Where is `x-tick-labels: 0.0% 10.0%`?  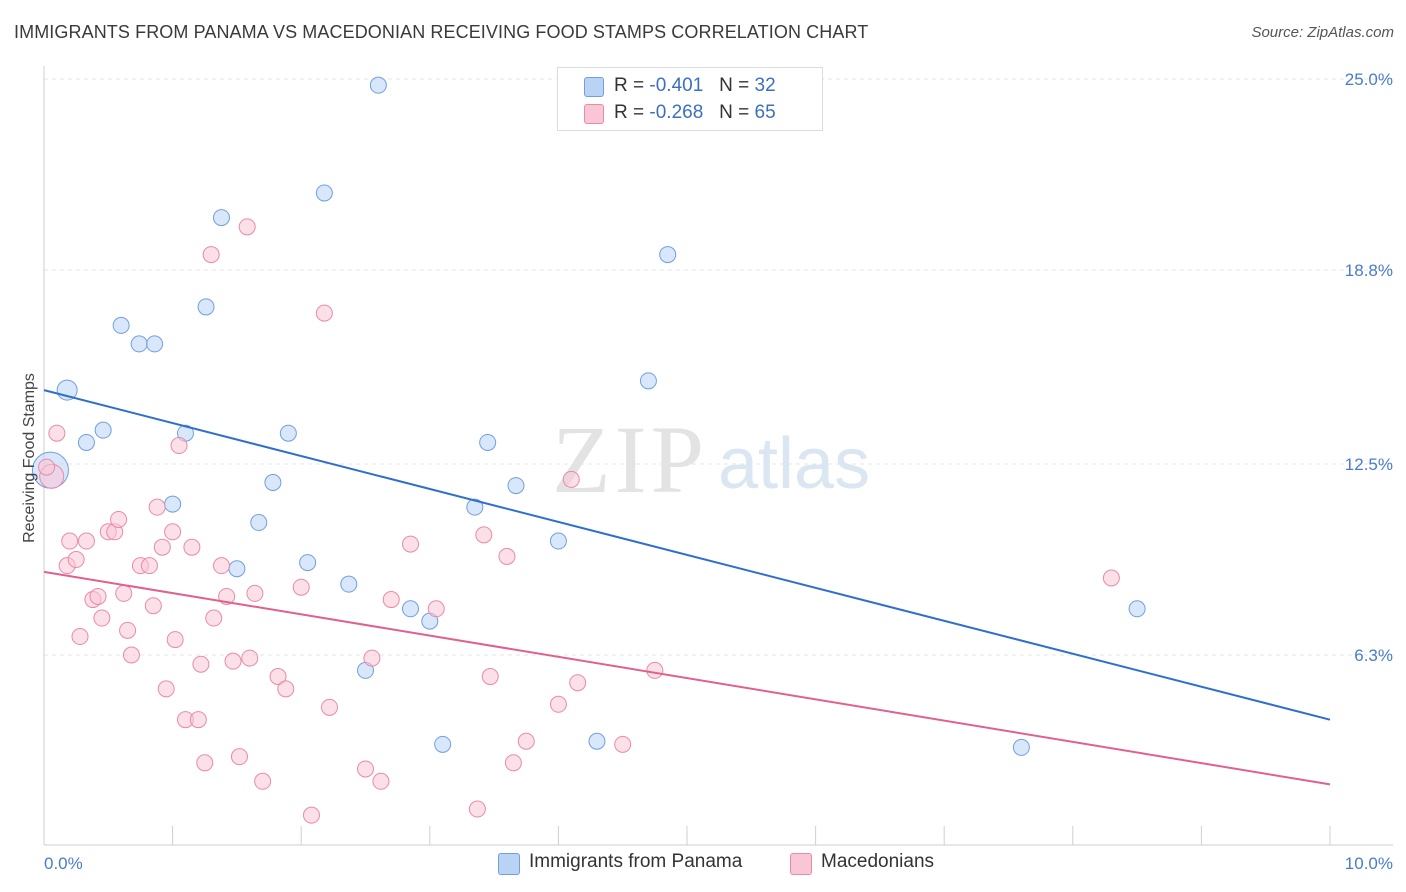 x-tick-labels: 0.0% 10.0% is located at coordinates (718, 863).